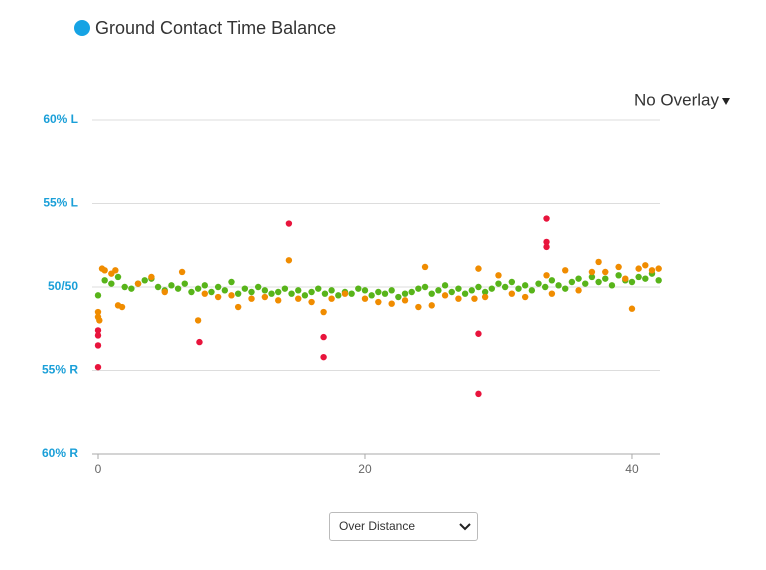 This screenshot has width=766, height=570. I want to click on chart-title: Ground Contact Time Balance, so click(215, 28).